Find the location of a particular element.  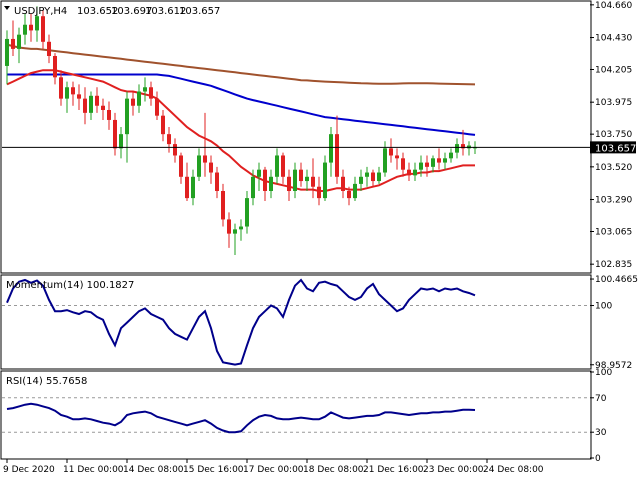

y-tick-label: 104.205 is located at coordinates (613, 71).